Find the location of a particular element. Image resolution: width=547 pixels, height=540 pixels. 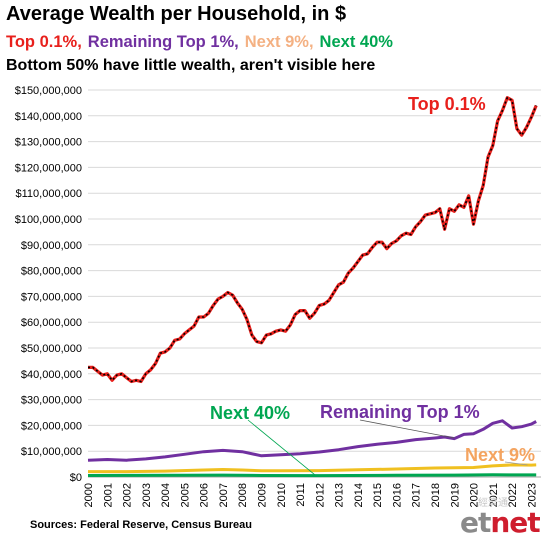

logo-accent: net is located at coordinates (515, 522).